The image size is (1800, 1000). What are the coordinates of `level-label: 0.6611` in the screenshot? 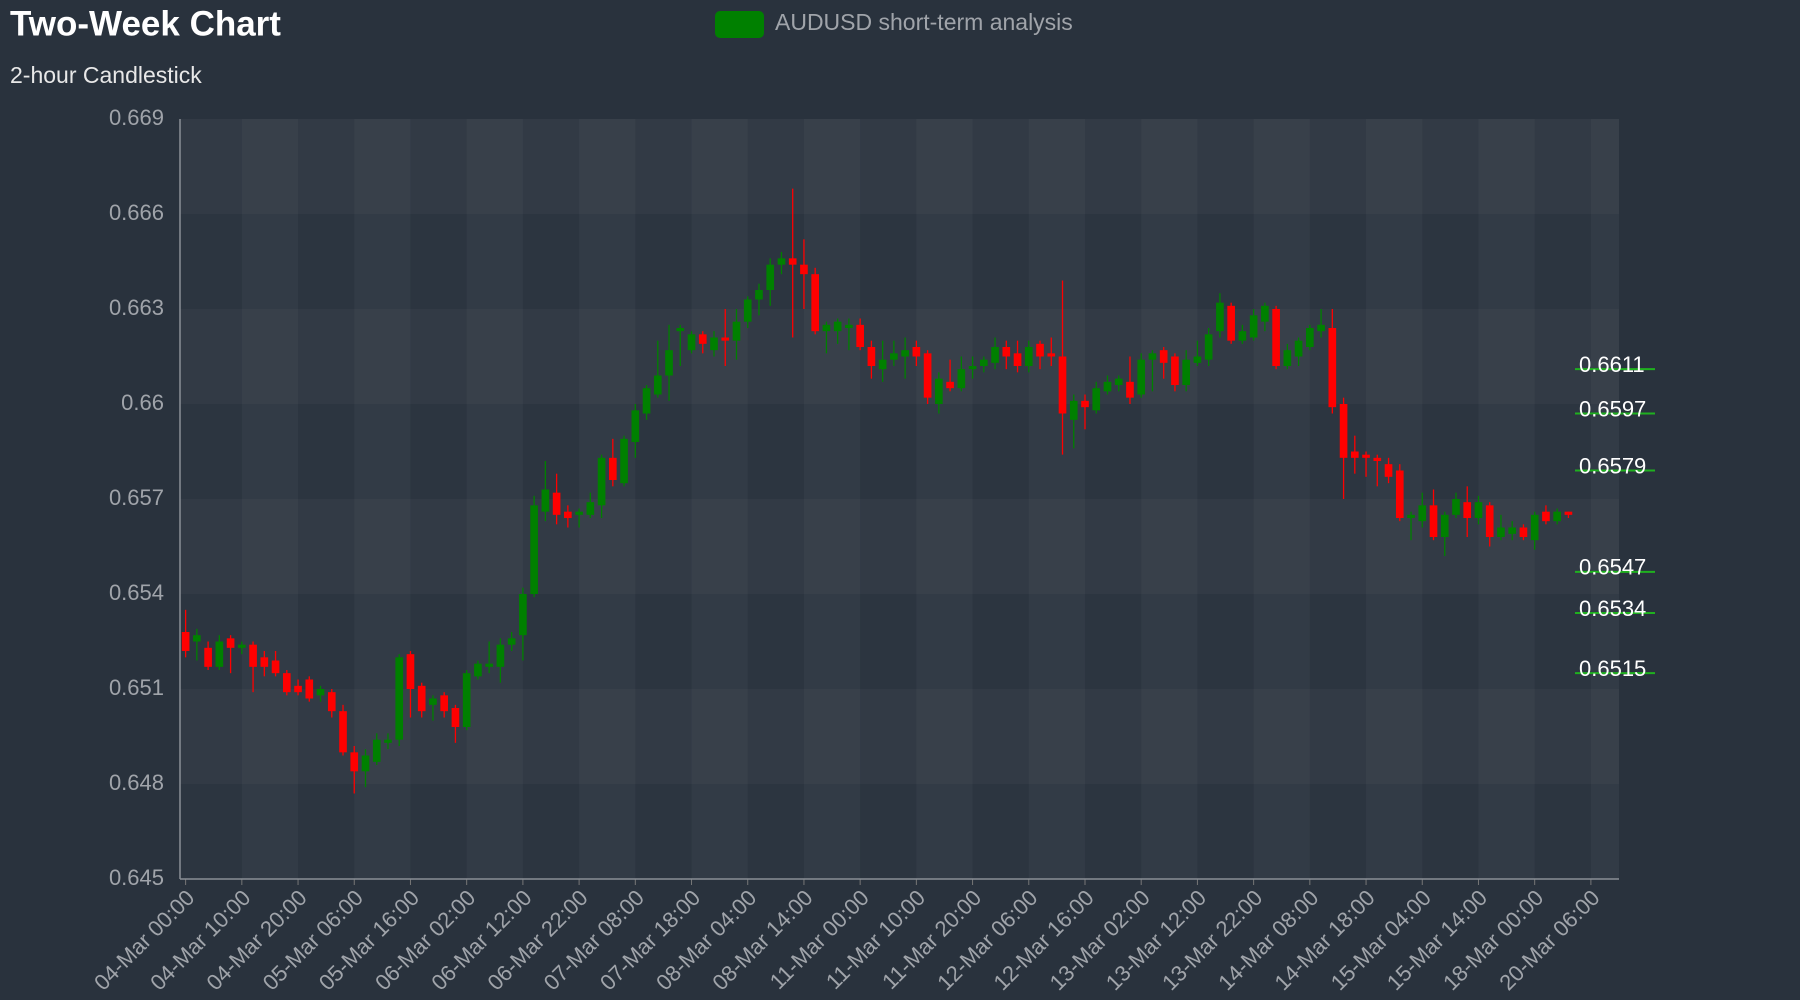 It's located at (1612, 364).